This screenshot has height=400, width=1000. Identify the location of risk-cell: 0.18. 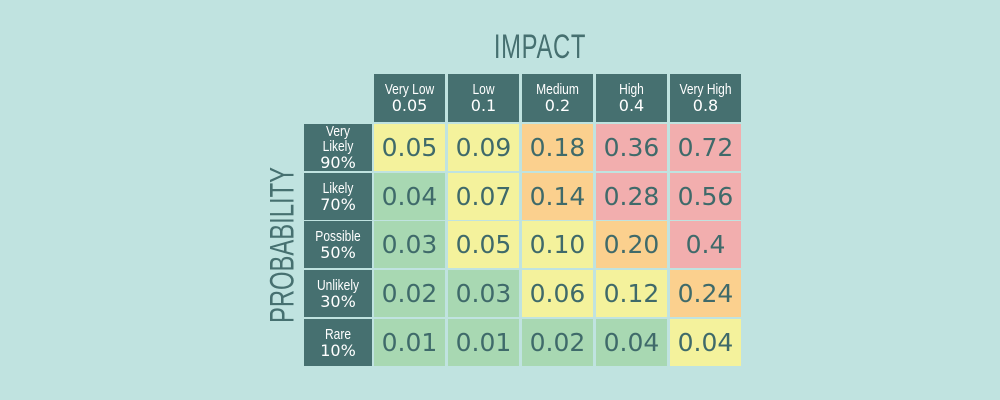
(557, 147).